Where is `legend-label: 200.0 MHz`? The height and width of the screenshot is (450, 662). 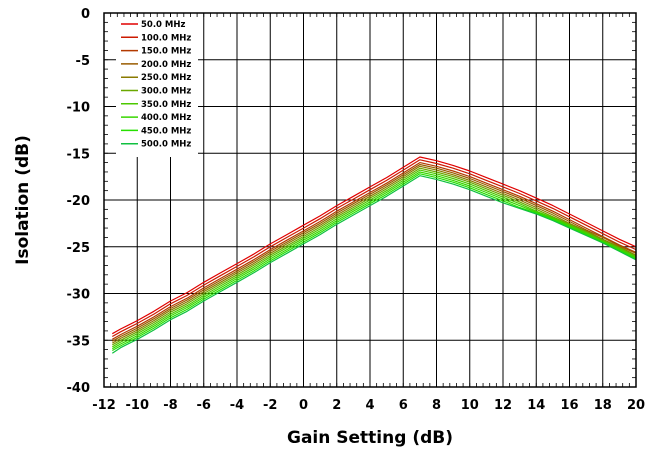
legend-label: 200.0 MHz is located at coordinates (166, 65).